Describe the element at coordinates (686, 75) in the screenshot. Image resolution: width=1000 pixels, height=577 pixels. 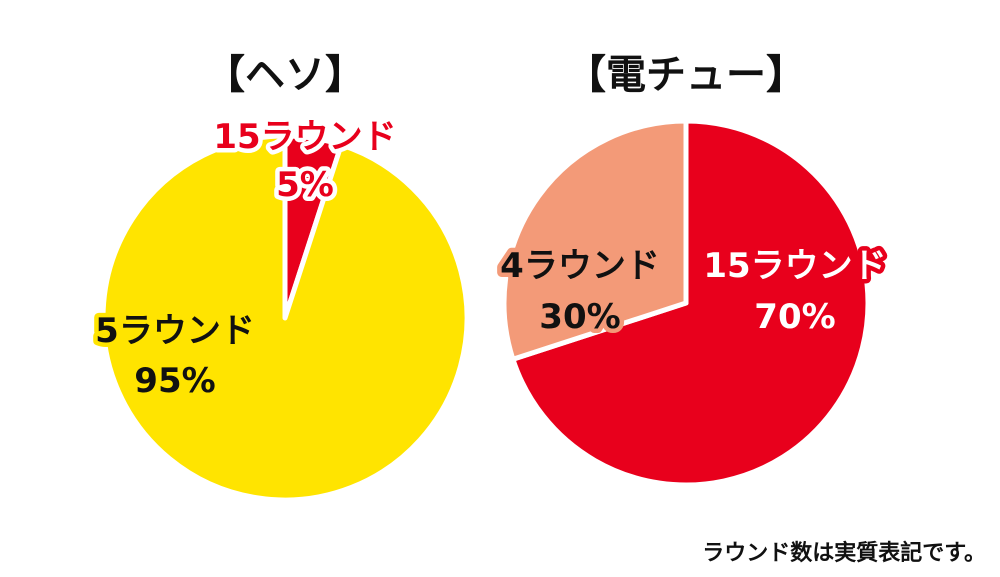
I see `pie-title-denchu: 【電チュー】` at that location.